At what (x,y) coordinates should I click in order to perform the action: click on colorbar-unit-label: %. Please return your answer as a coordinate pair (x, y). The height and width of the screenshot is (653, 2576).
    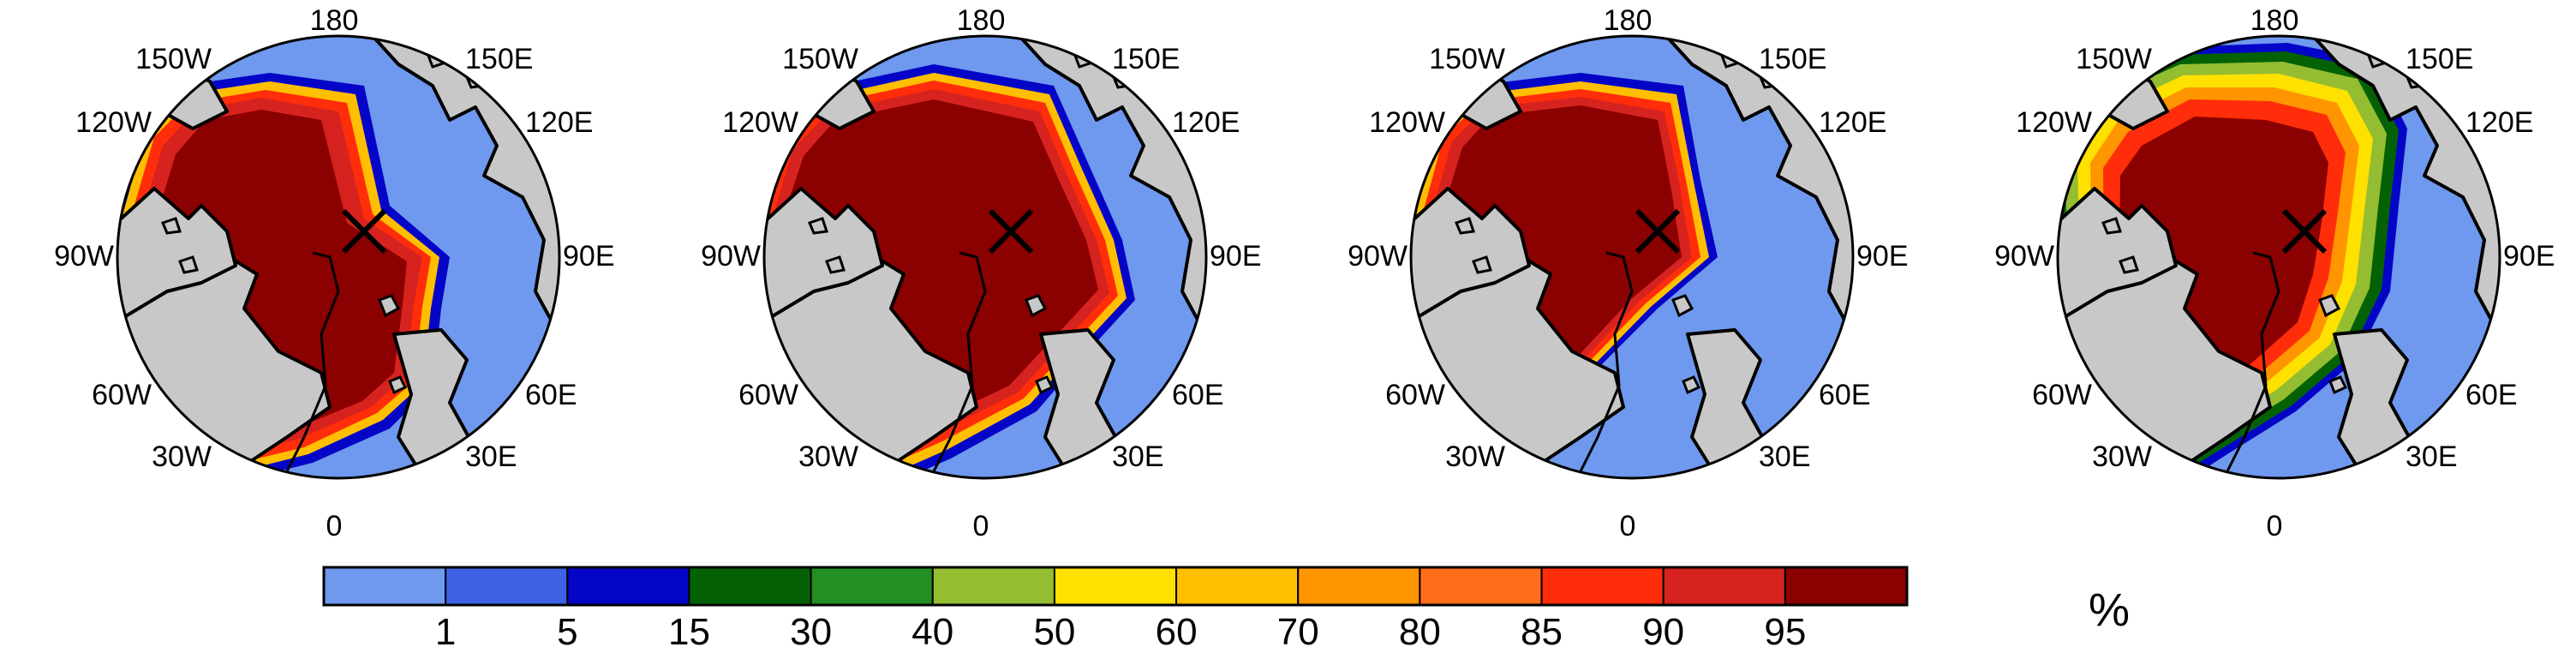
    Looking at the image, I should click on (2109, 610).